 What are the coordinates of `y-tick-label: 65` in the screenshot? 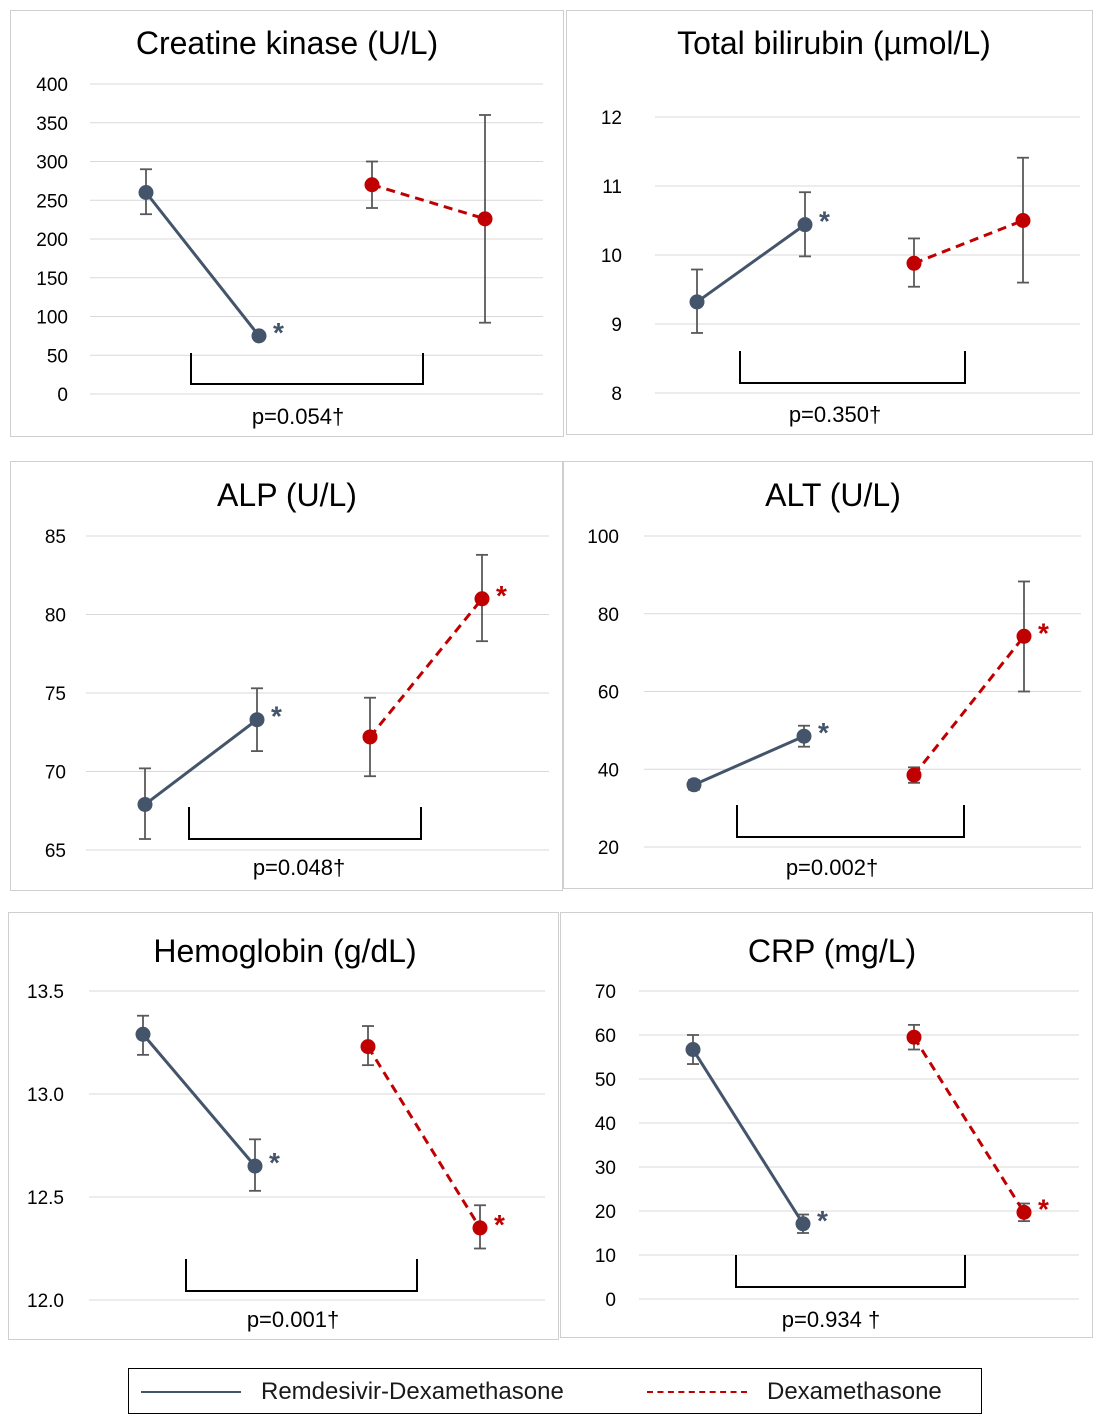 It's located at (55, 851).